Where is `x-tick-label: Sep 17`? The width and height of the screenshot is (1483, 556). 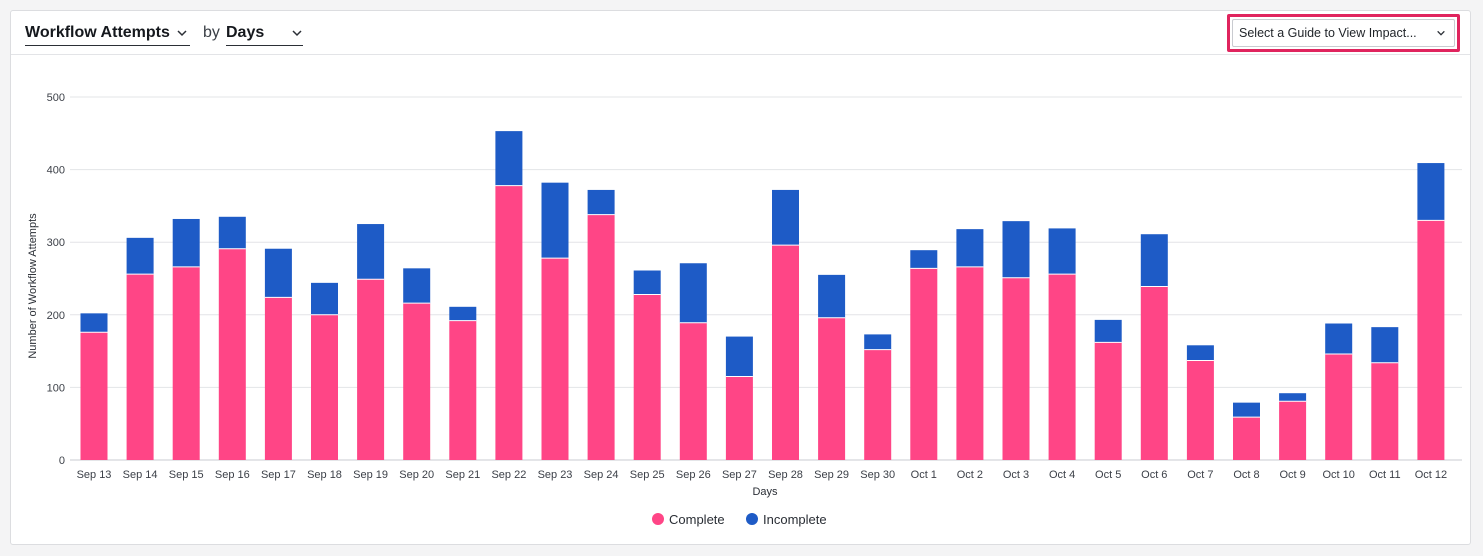 x-tick-label: Sep 17 is located at coordinates (278, 475).